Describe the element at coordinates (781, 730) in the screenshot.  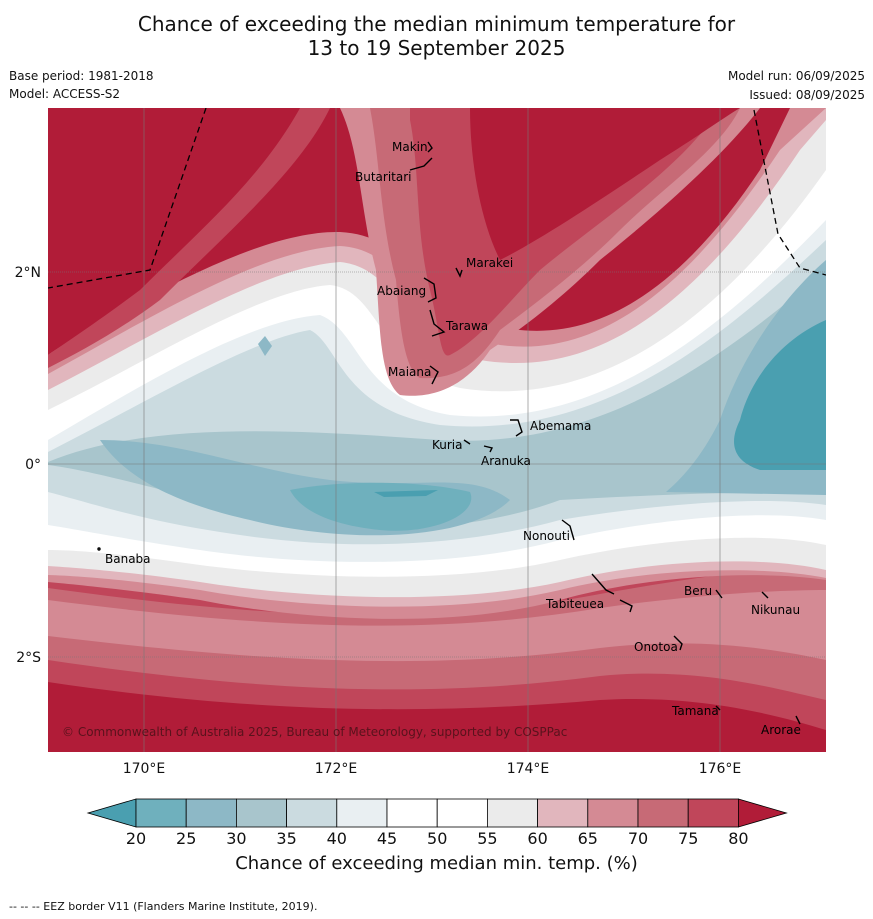
I see `label-arorae: Arorae` at that location.